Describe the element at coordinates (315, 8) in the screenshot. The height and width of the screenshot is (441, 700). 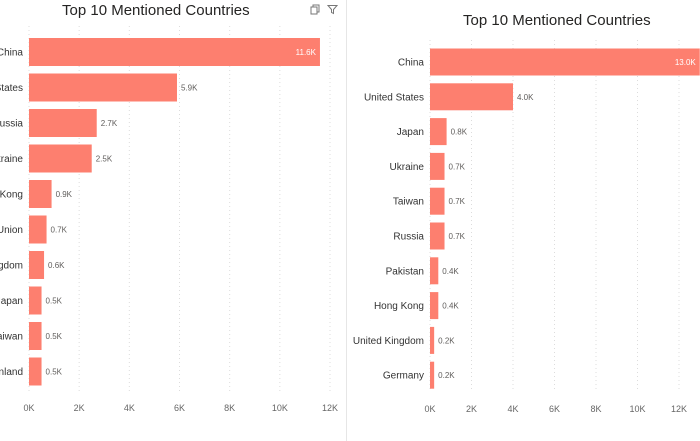
I see `copy-icon` at that location.